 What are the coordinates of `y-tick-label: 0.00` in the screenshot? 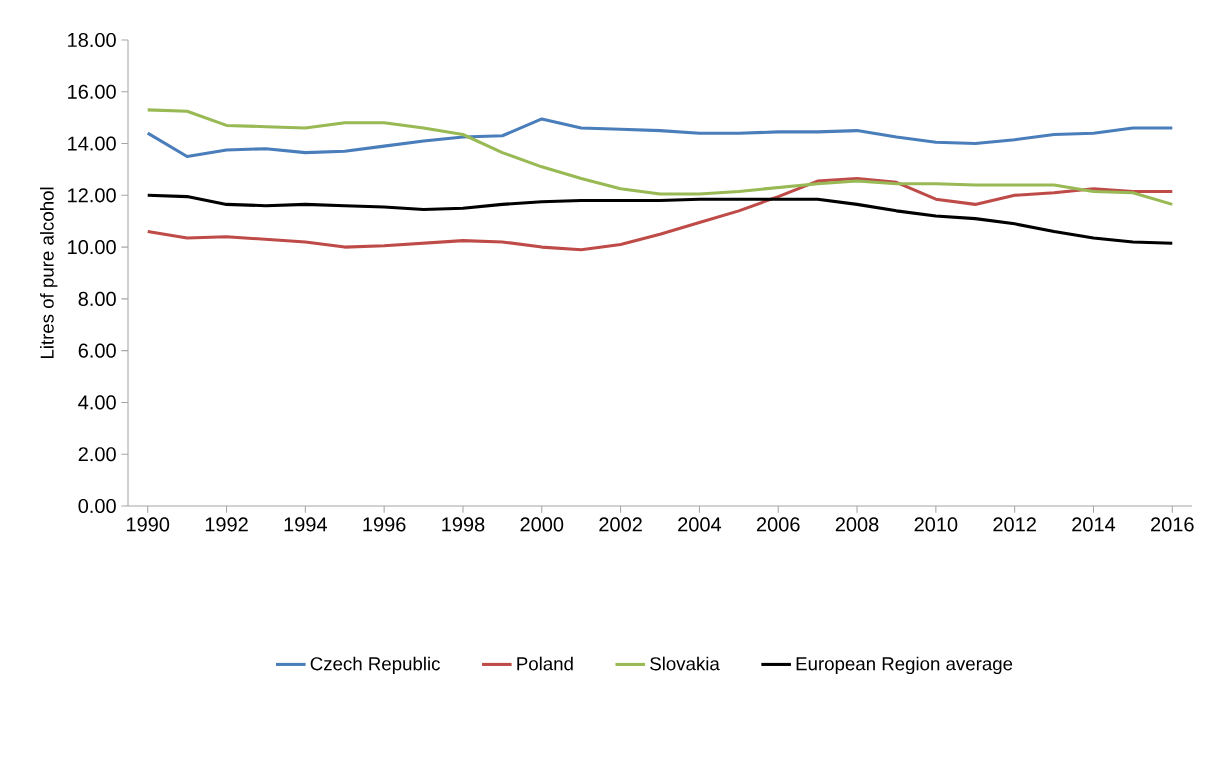 It's located at (97, 506).